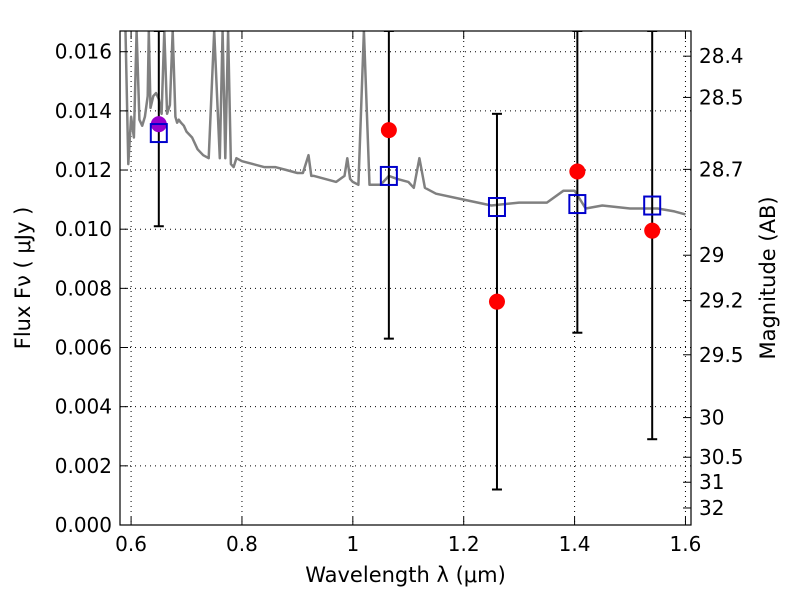  I want to click on magnitude-axis-label: Magnitude (AB), so click(768, 277).